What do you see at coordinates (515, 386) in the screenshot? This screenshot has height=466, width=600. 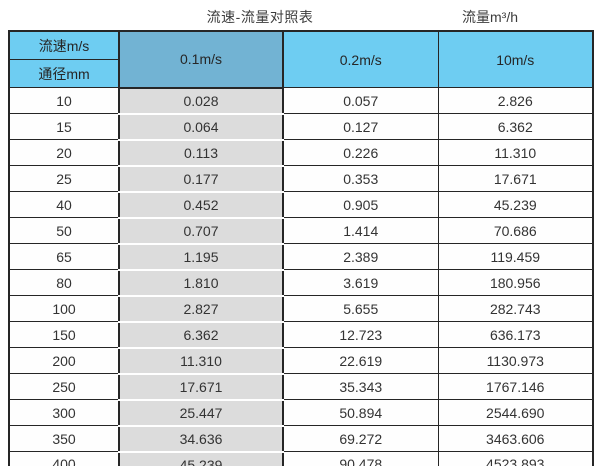 I see `flow-value-cell: 1767.146` at bounding box center [515, 386].